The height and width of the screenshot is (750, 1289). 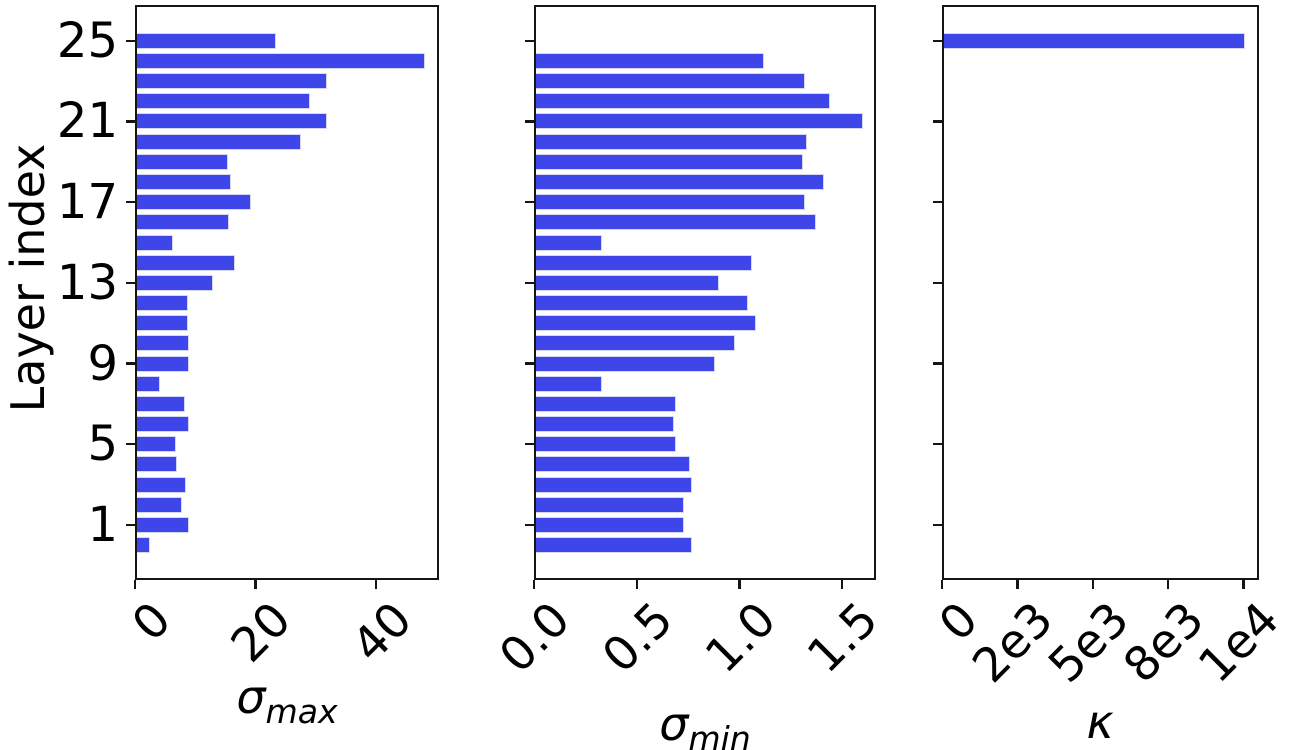 I want to click on y-tick-label: 1, so click(x=102, y=525).